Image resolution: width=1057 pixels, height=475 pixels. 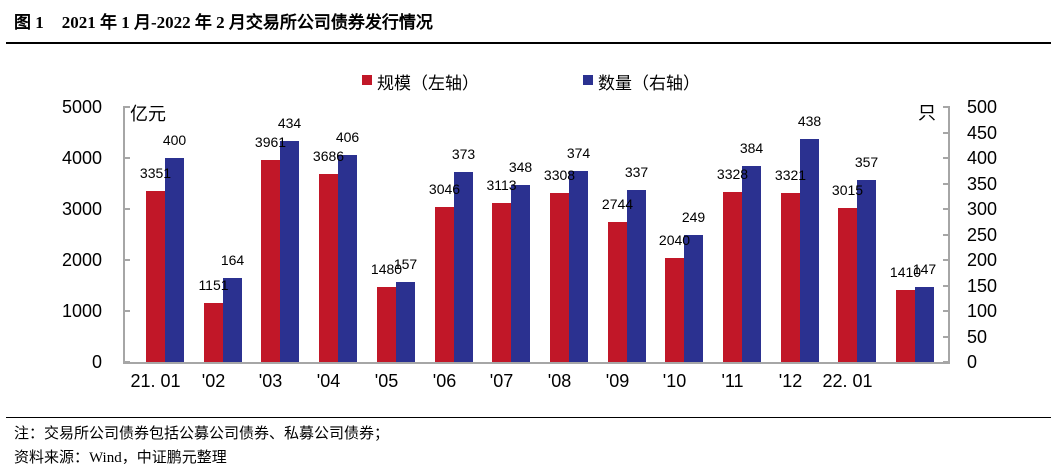 What do you see at coordinates (528, 417) in the screenshot?
I see `notes-divider` at bounding box center [528, 417].